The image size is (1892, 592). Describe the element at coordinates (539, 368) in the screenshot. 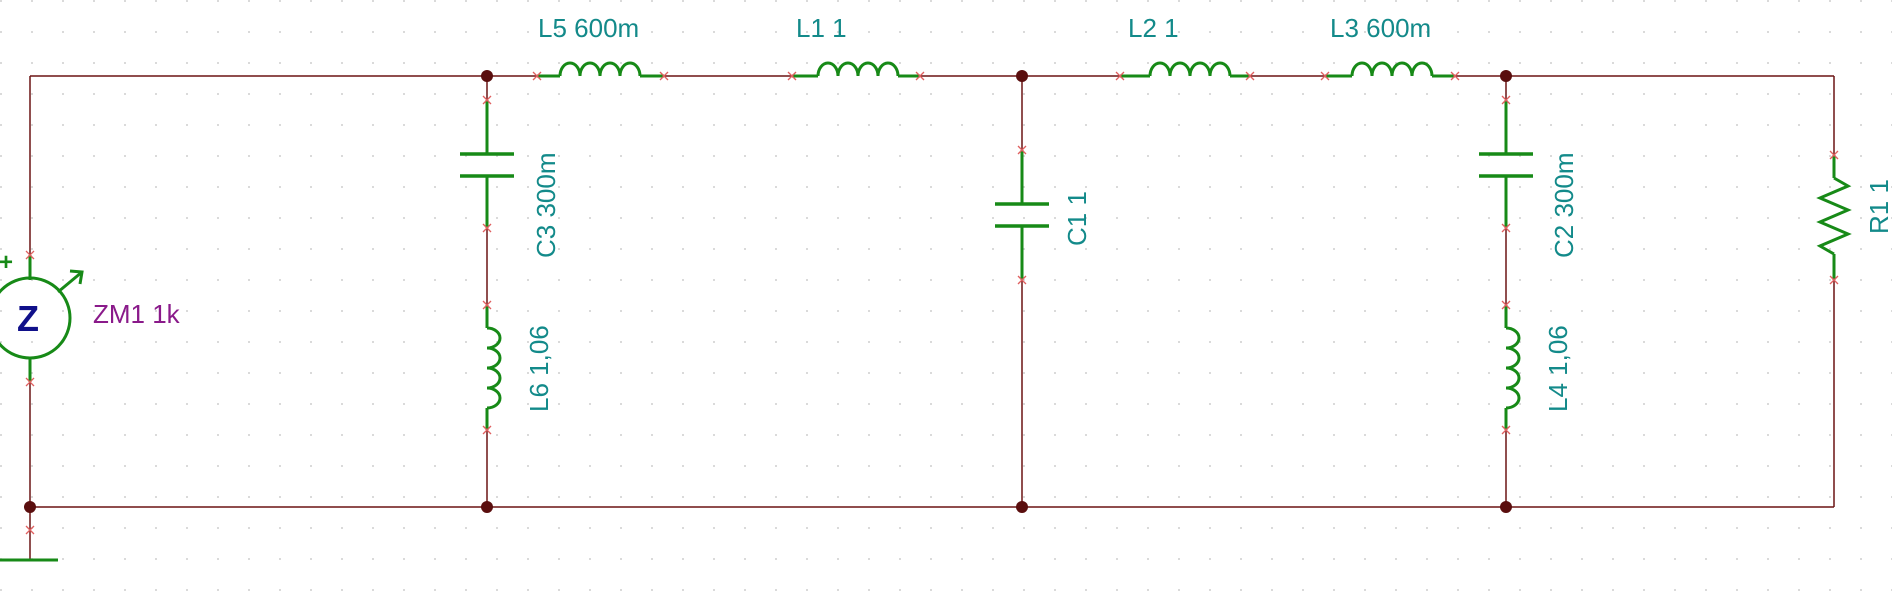

I see `inductor-L6-label: L6 1,06` at that location.